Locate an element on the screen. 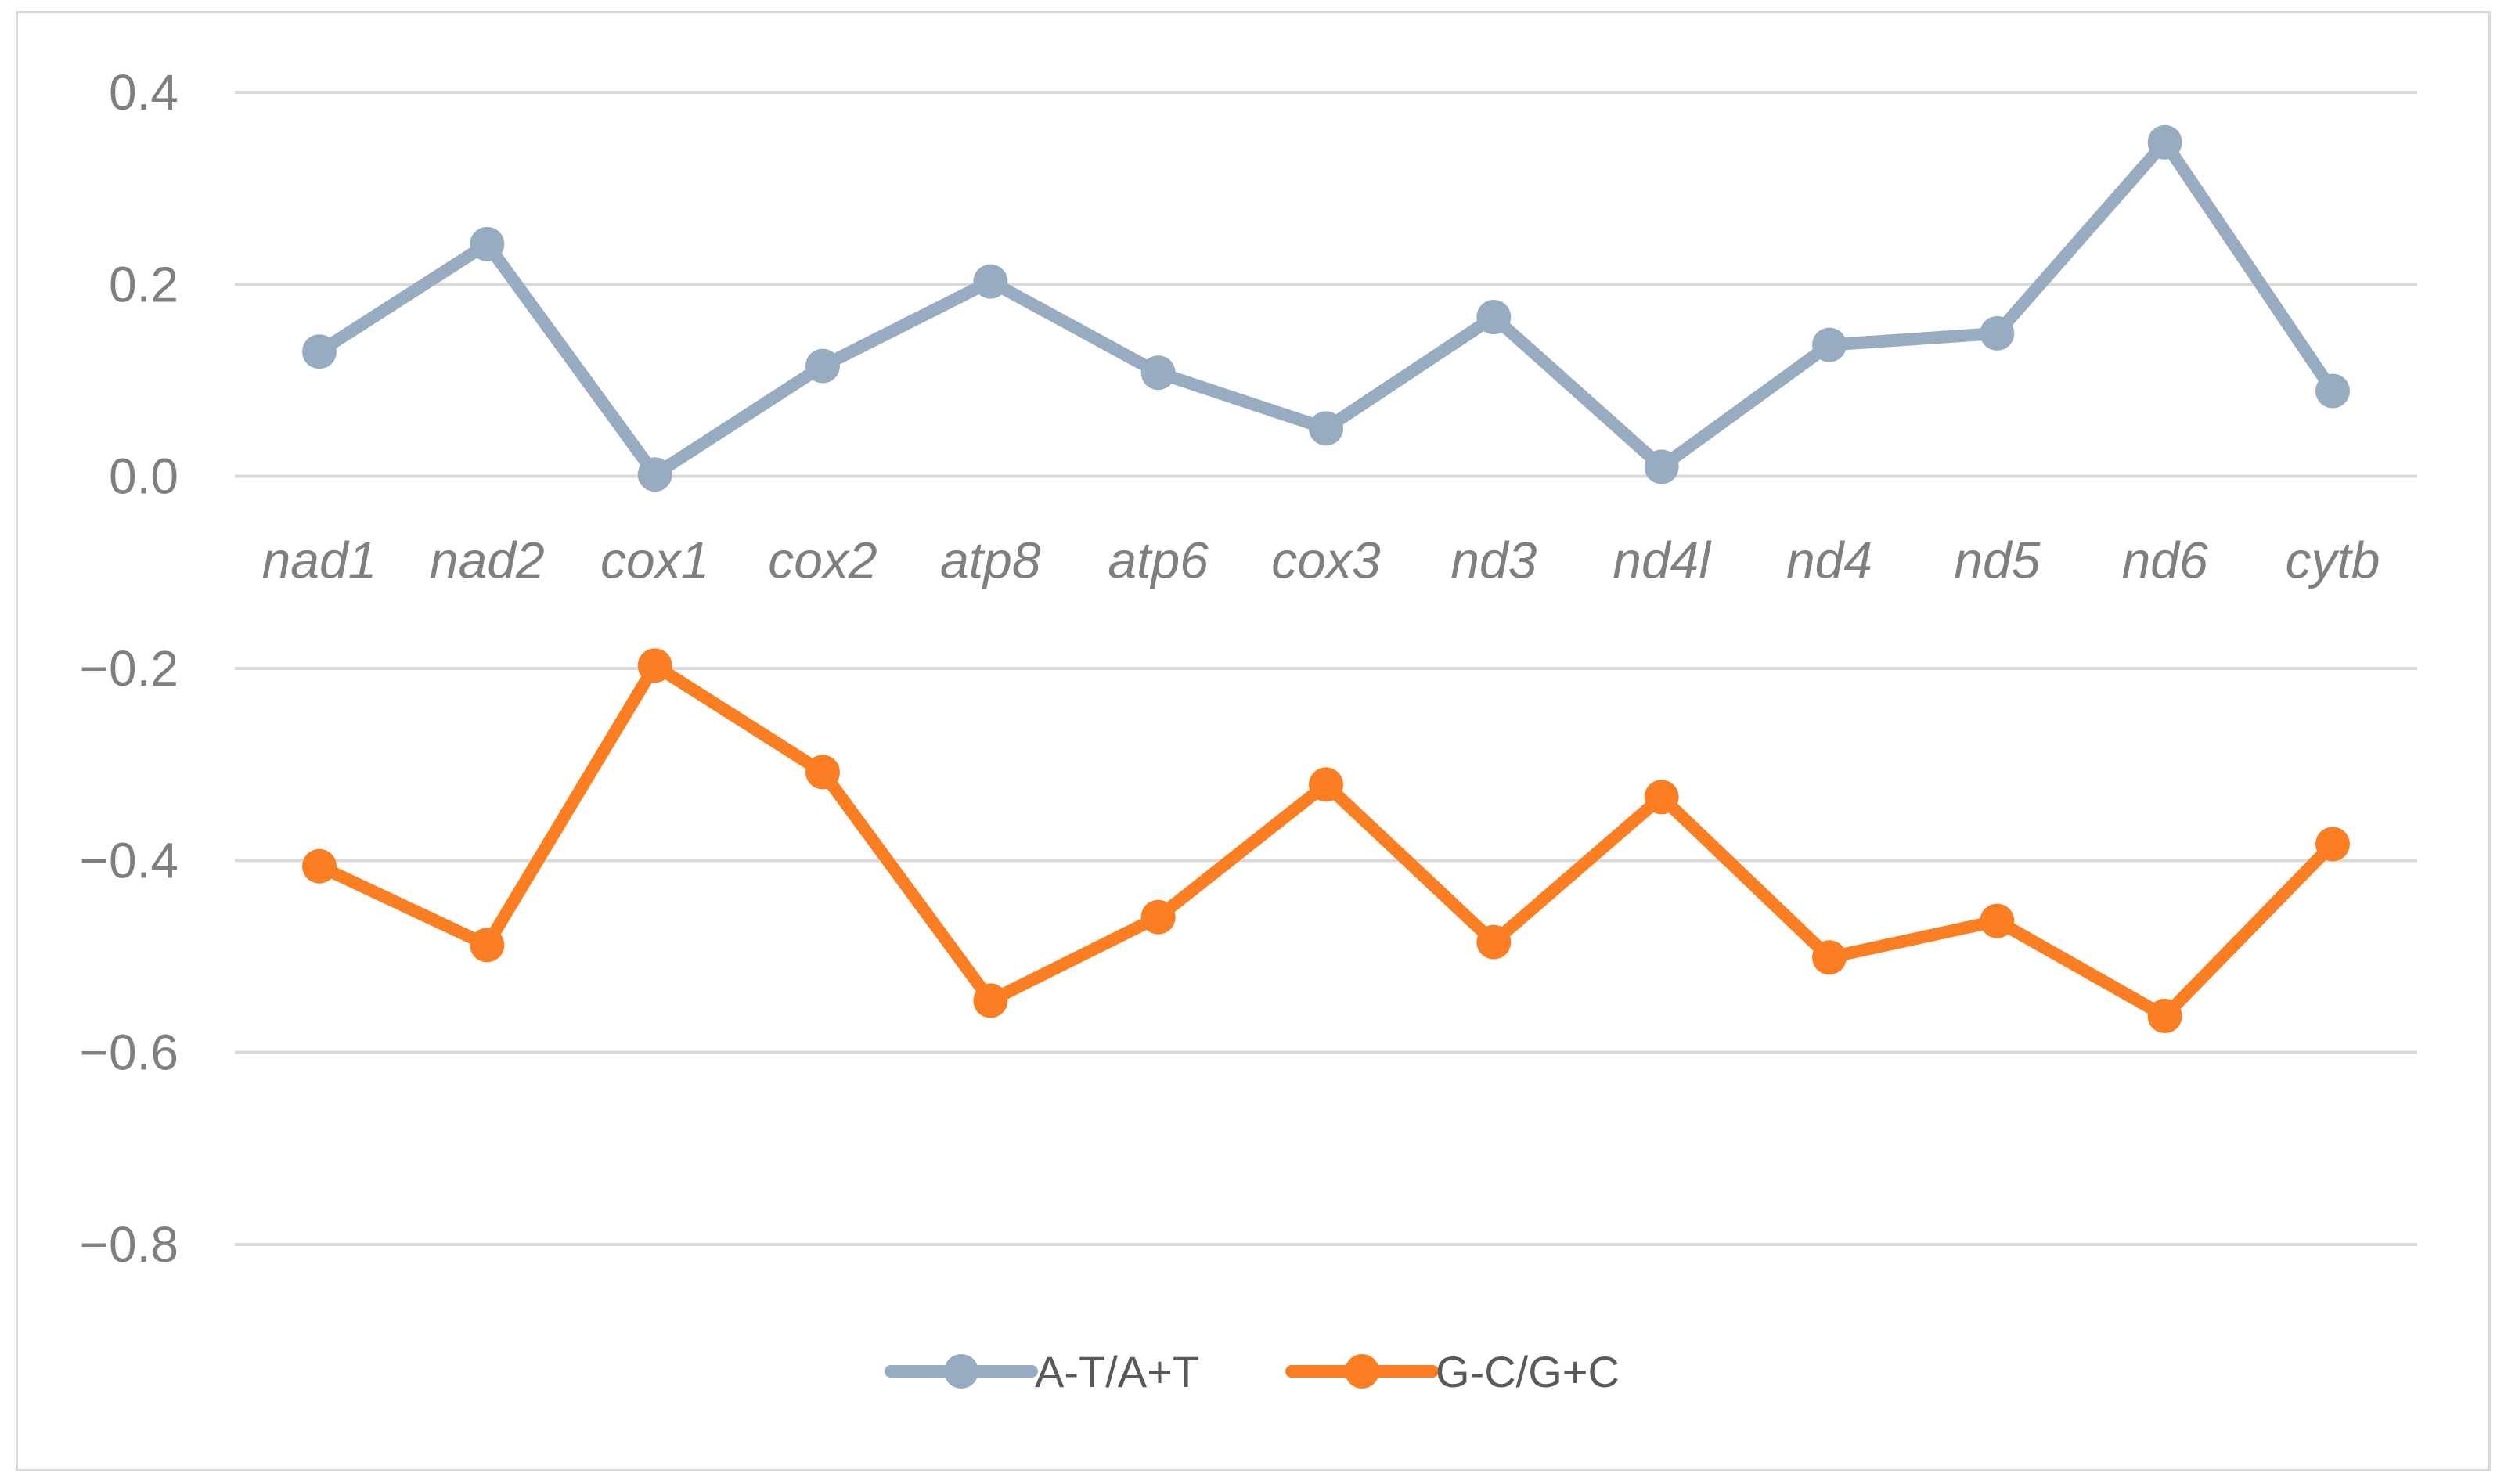 Image resolution: width=2508 pixels, height=1484 pixels. y-tick-label: −0.2 is located at coordinates (129, 668).